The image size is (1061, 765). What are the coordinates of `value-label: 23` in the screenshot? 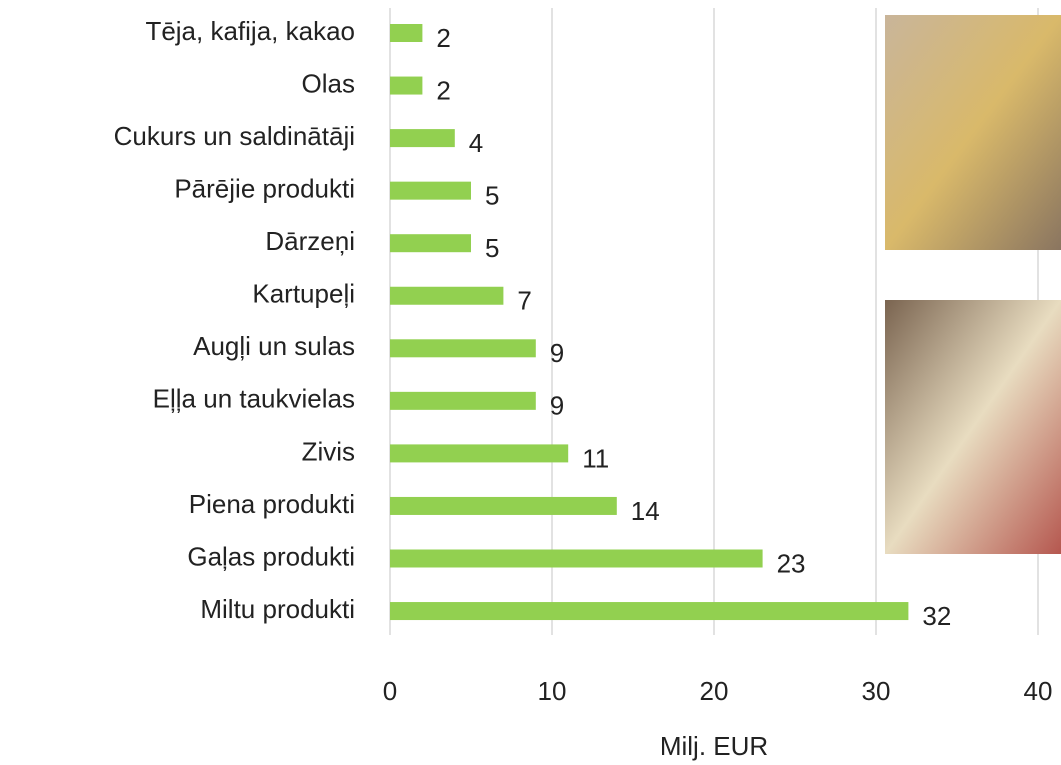 It's located at (791, 563).